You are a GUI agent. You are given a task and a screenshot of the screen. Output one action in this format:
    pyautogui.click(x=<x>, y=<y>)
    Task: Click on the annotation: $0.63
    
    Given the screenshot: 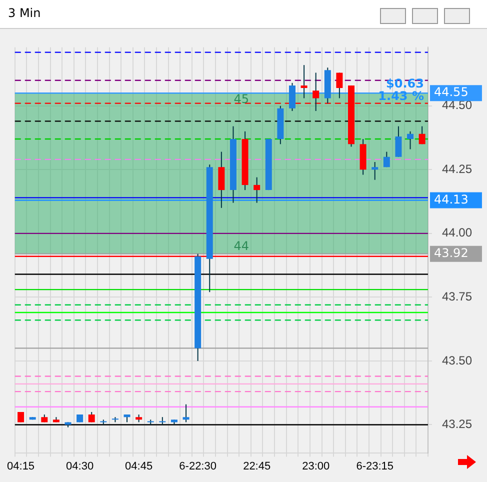 What is the action you would take?
    pyautogui.click(x=405, y=83)
    